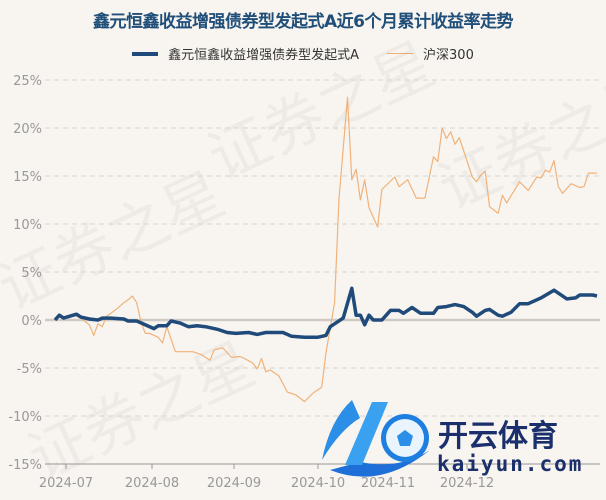  I want to click on y-tick-label: 0%, so click(31, 321).